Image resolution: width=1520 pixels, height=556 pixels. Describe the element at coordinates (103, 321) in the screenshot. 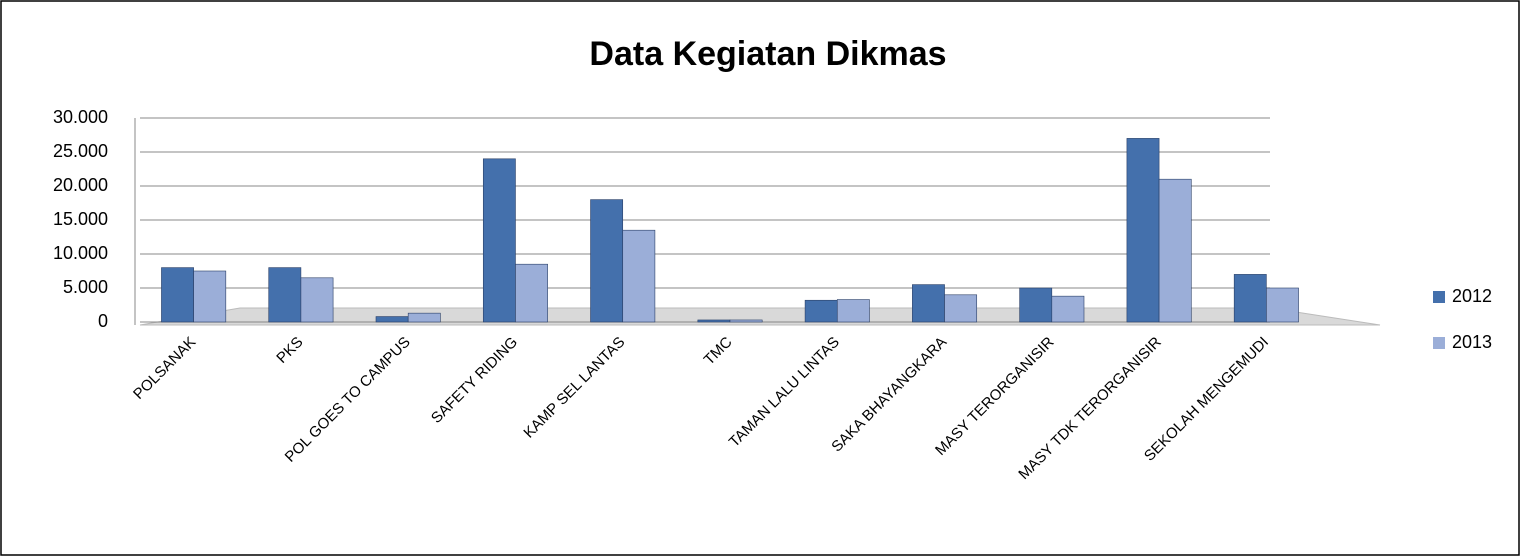

I see `y-tick-label: 0` at that location.